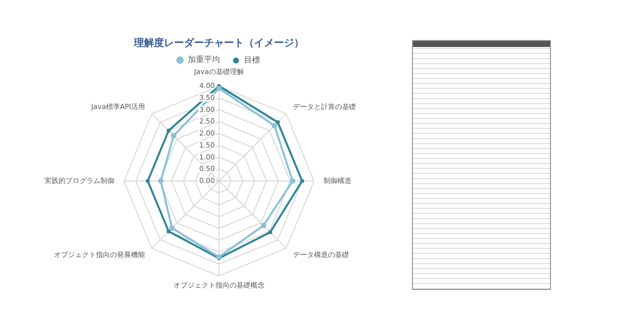  Describe the element at coordinates (252, 60) in the screenshot. I see `legend-label: 目標` at that location.